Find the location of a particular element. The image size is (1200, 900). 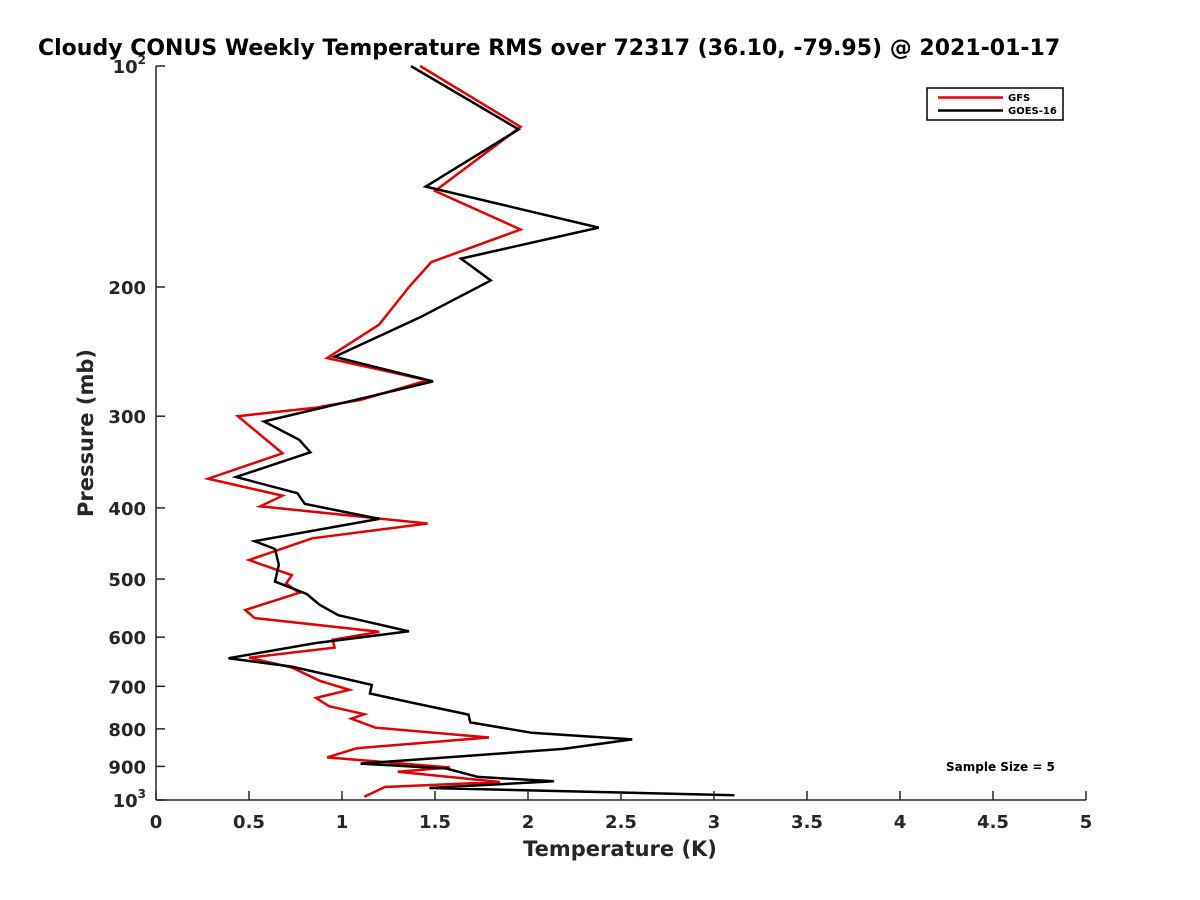

x-tick-label: 2.5 is located at coordinates (621, 822).